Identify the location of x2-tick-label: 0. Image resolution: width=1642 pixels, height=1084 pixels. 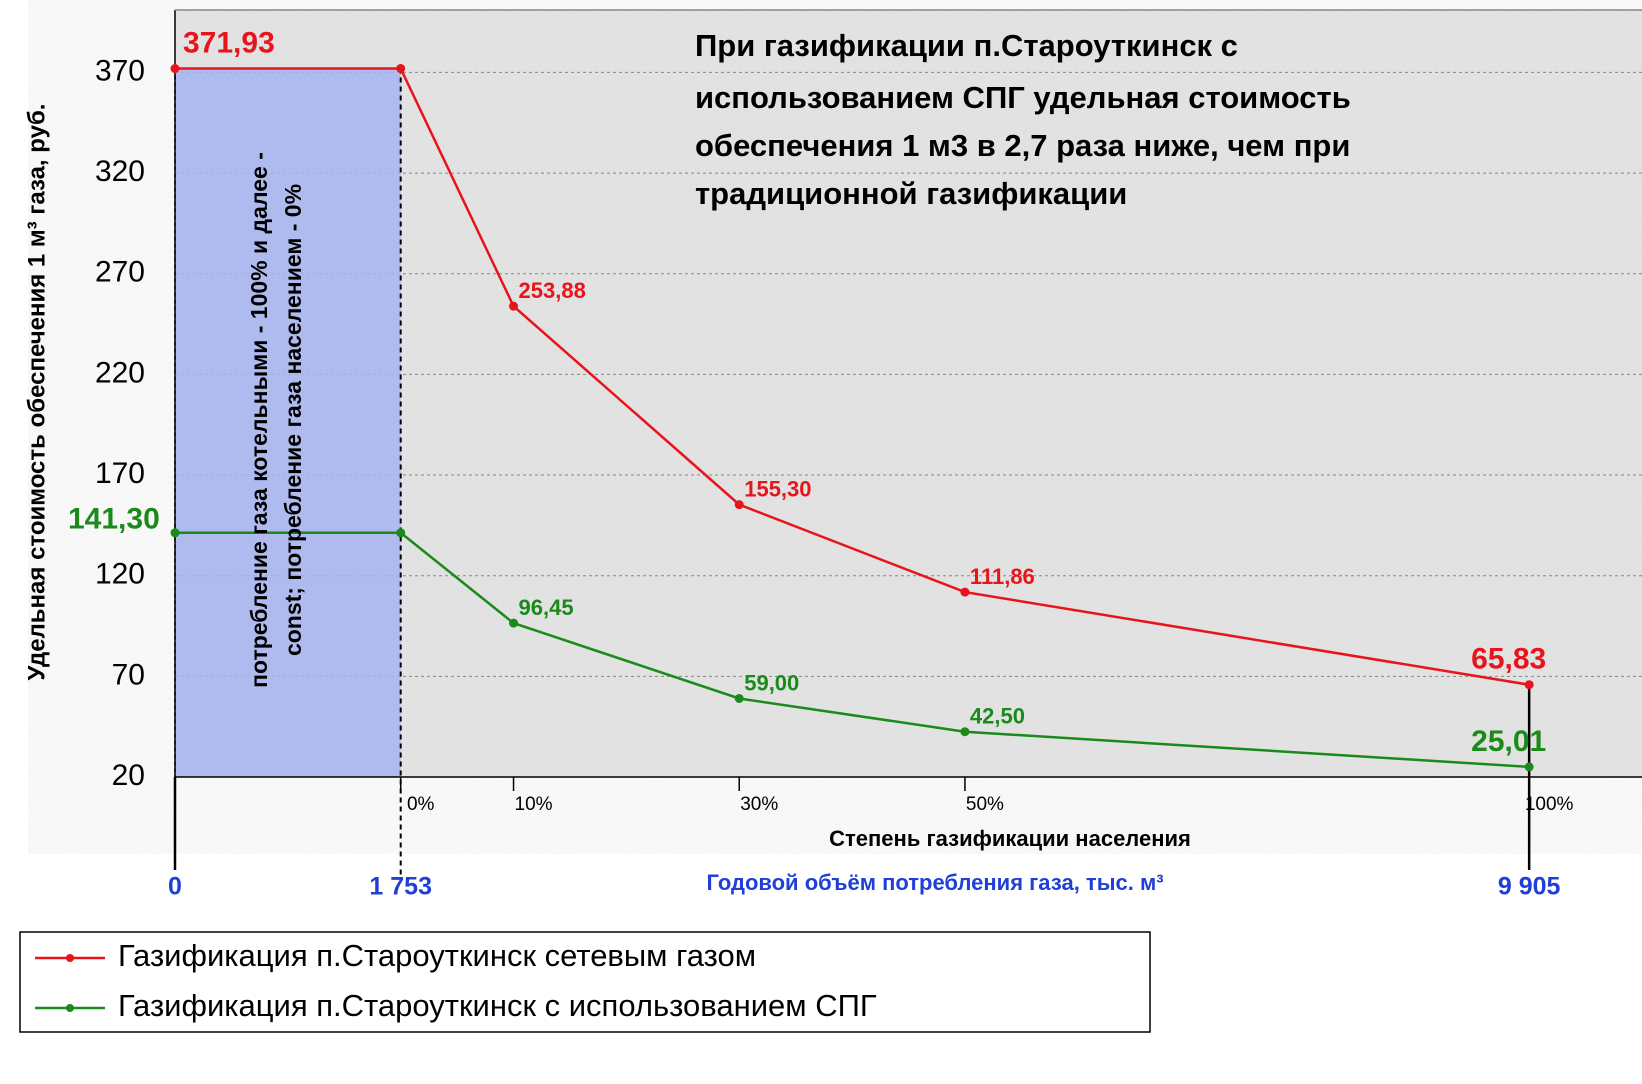
(175, 887).